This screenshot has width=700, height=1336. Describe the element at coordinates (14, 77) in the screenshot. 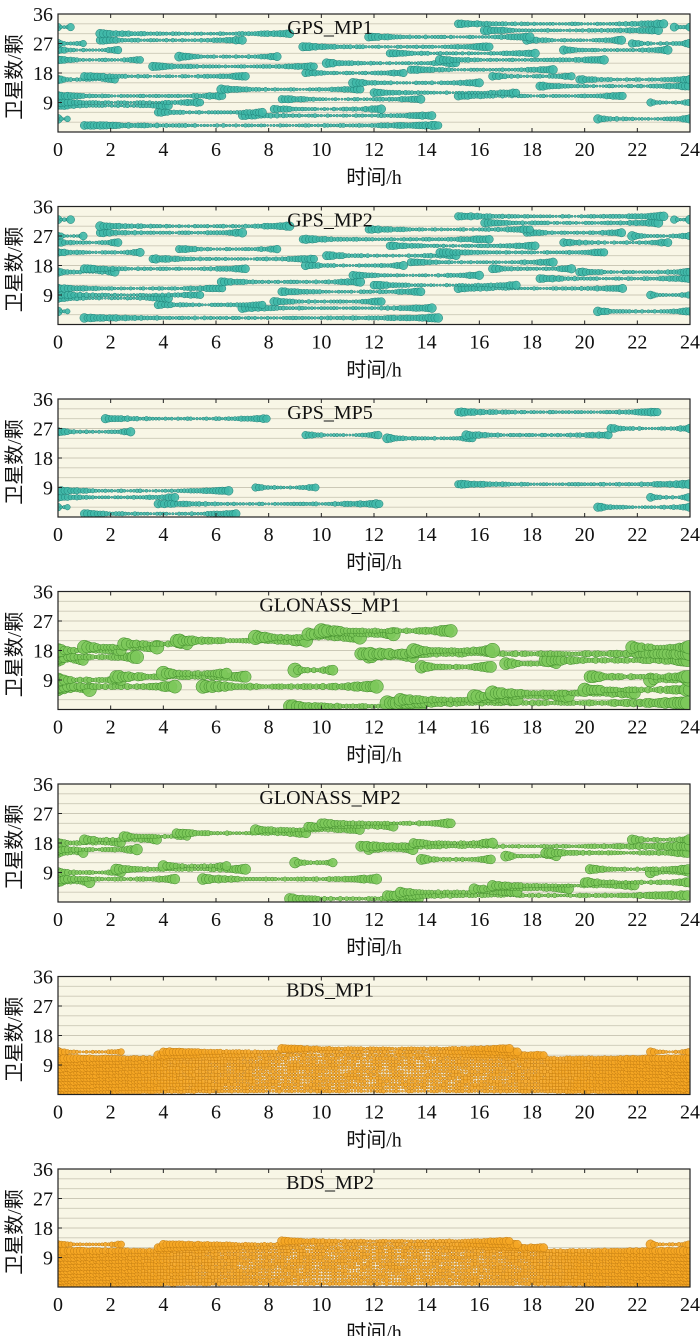

I see `y-axis-label: 卫星数/颗` at that location.